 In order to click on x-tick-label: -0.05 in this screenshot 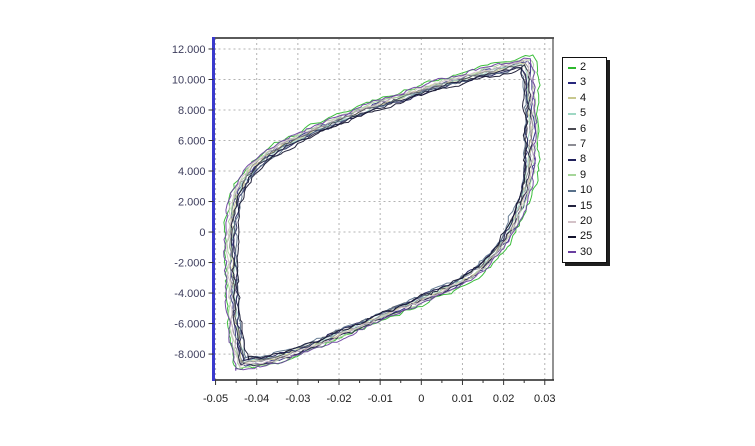, I will do `click(215, 399)`.